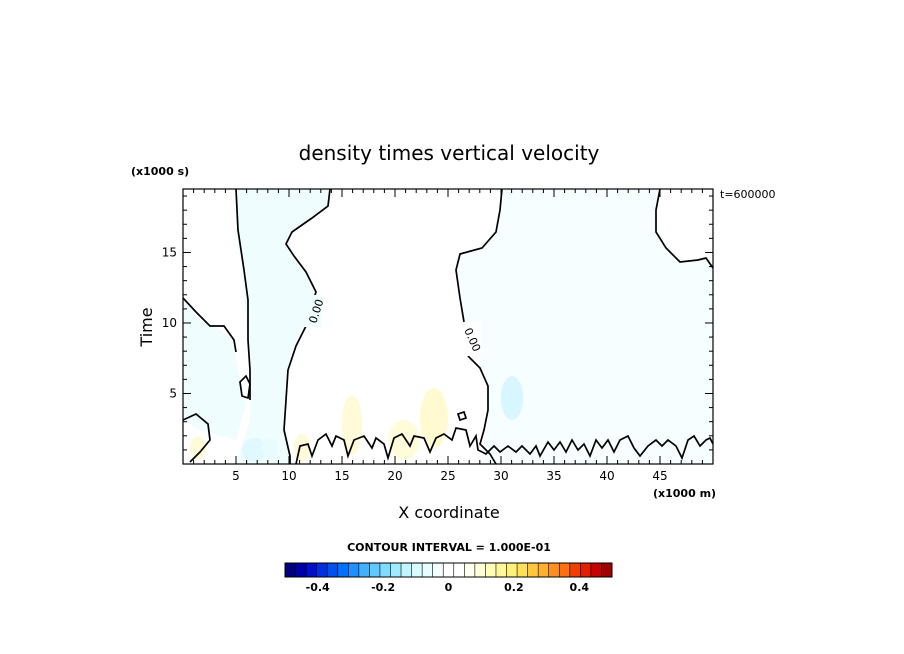  I want to click on y-axis-label: Time, so click(146, 327).